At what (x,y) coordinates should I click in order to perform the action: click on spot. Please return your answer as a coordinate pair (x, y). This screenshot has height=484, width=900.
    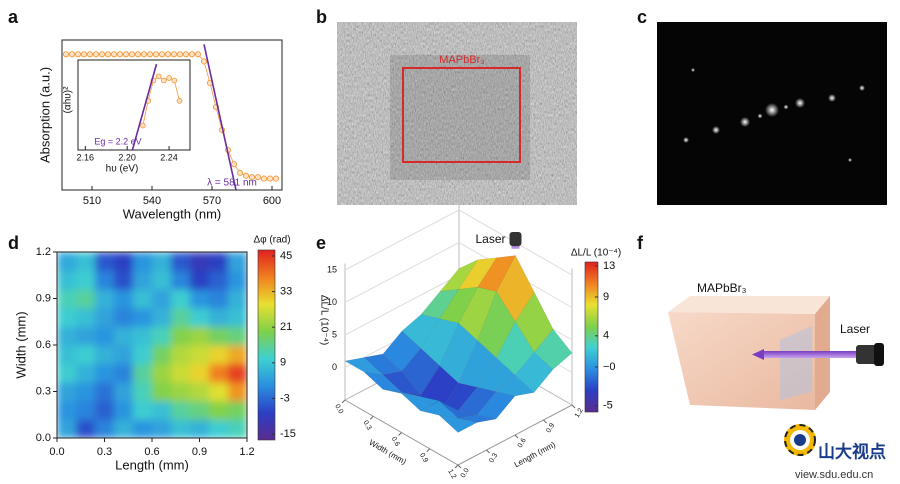
    Looking at the image, I should click on (832, 98).